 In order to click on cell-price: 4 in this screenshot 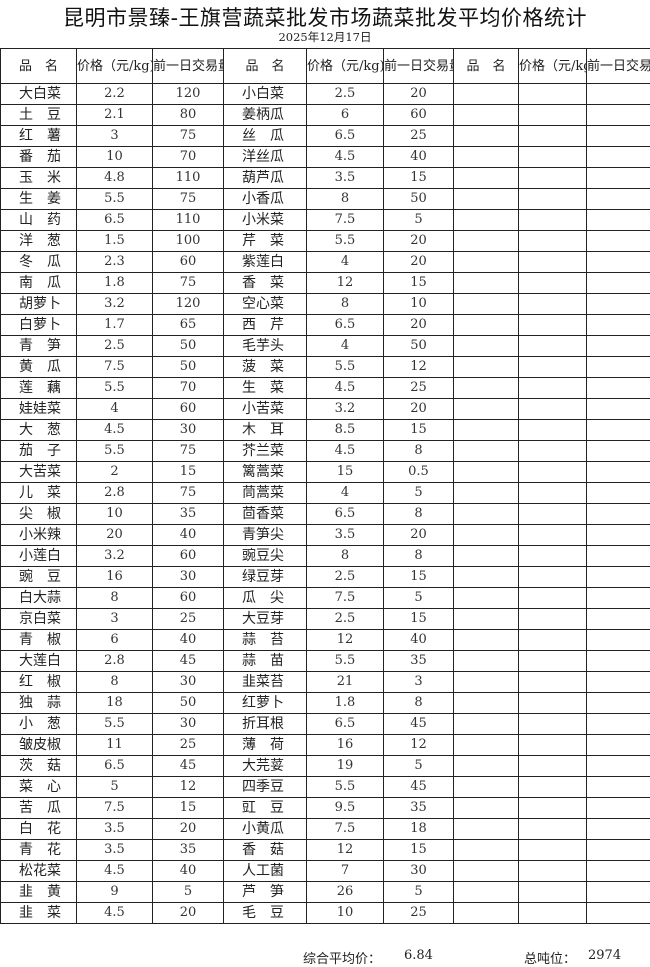, I will do `click(345, 346)`.